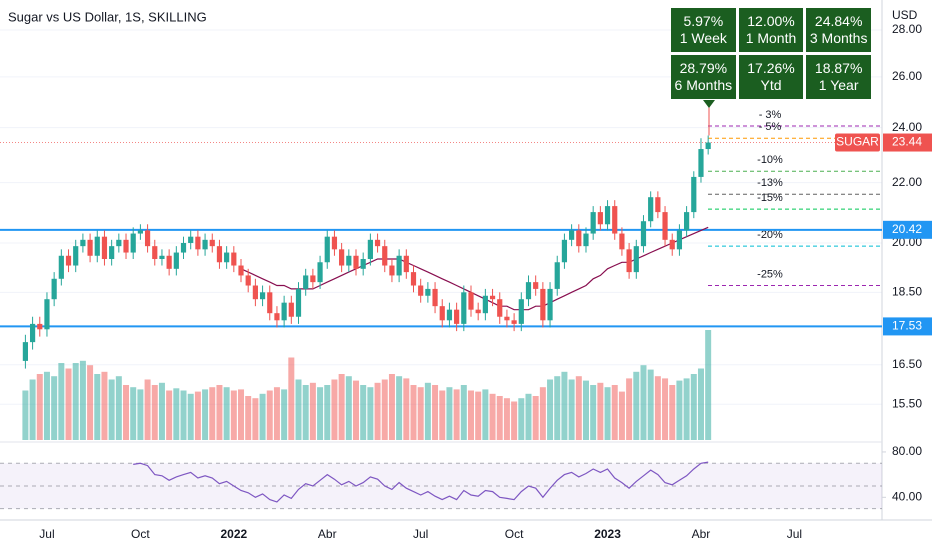 The image size is (932, 550). Describe the element at coordinates (703, 77) in the screenshot. I see `performance-cell: 28.79% 6 Months` at that location.